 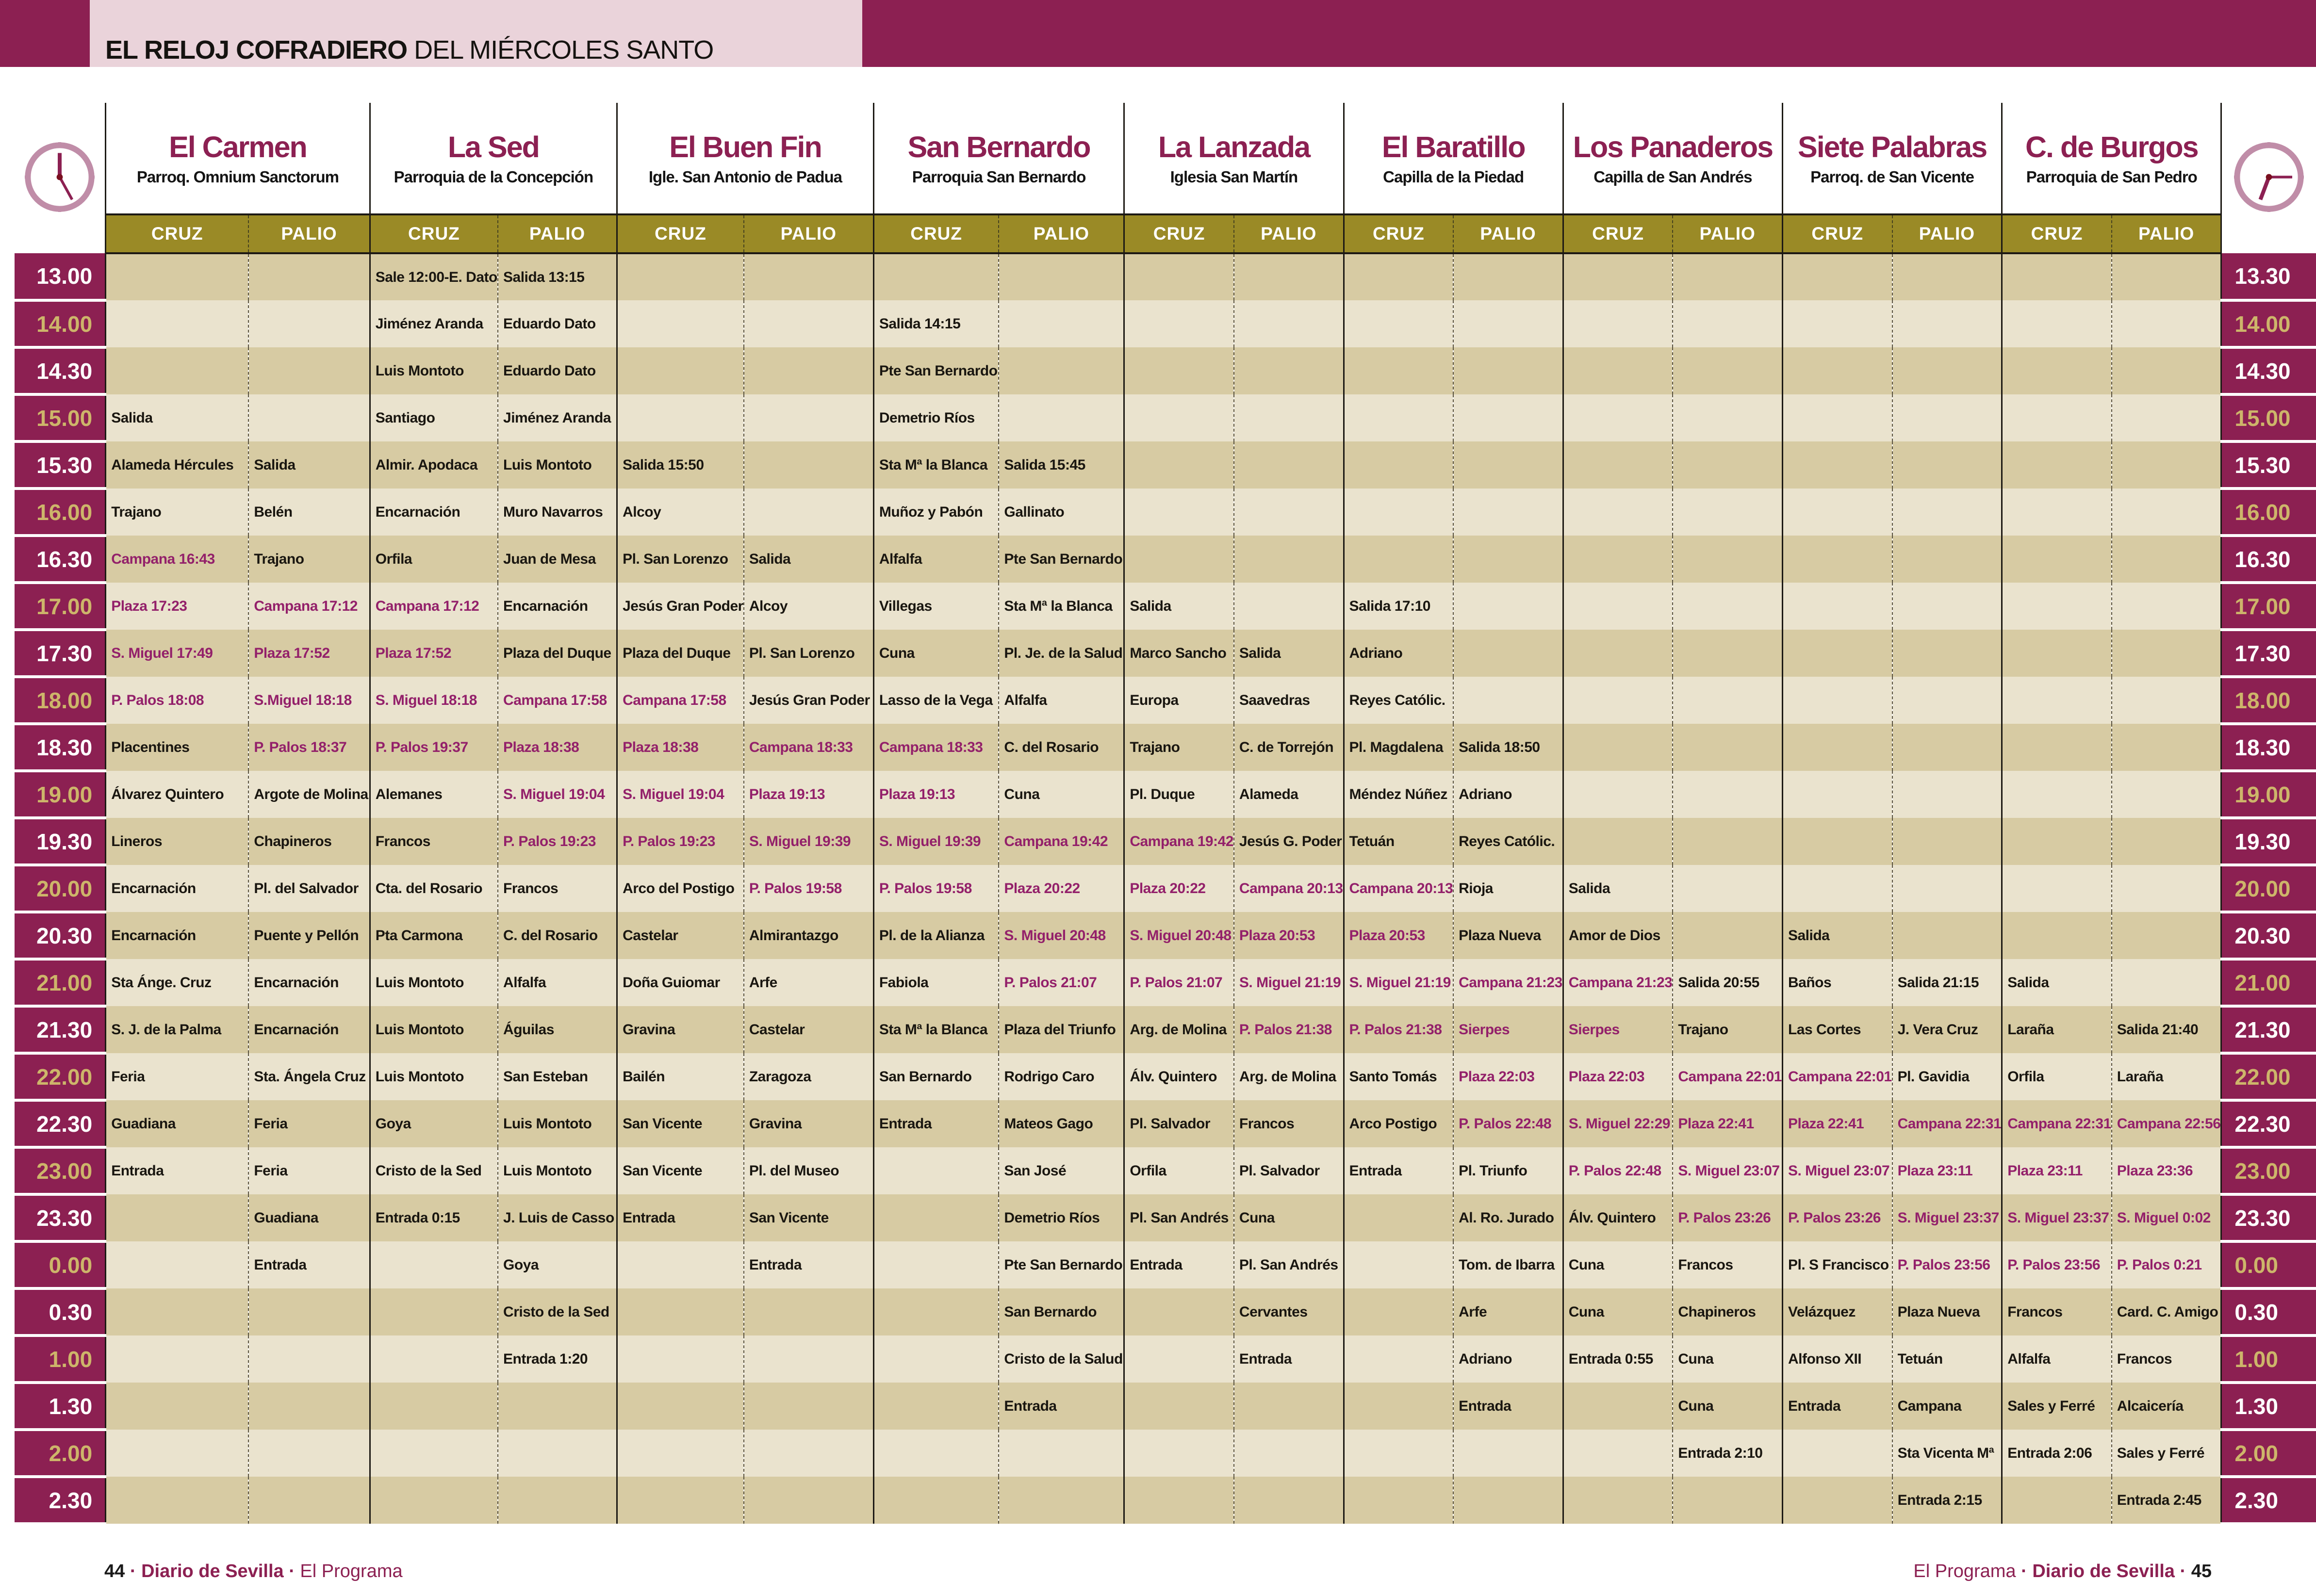 What do you see at coordinates (1618, 1076) in the screenshot?
I see `schedule-cell: Plaza 22:03` at bounding box center [1618, 1076].